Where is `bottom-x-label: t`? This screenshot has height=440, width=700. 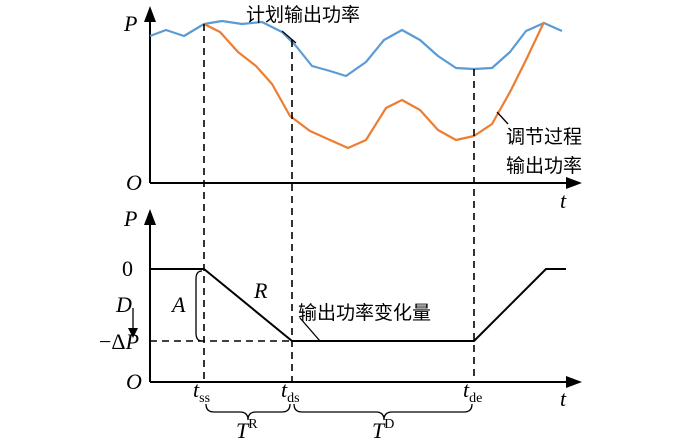
bottom-x-label: t is located at coordinates (563, 398).